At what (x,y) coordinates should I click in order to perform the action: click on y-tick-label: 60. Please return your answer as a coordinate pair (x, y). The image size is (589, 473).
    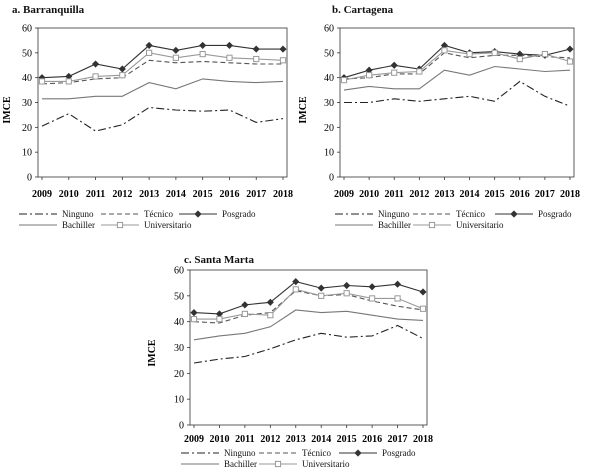
    Looking at the image, I should click on (179, 271).